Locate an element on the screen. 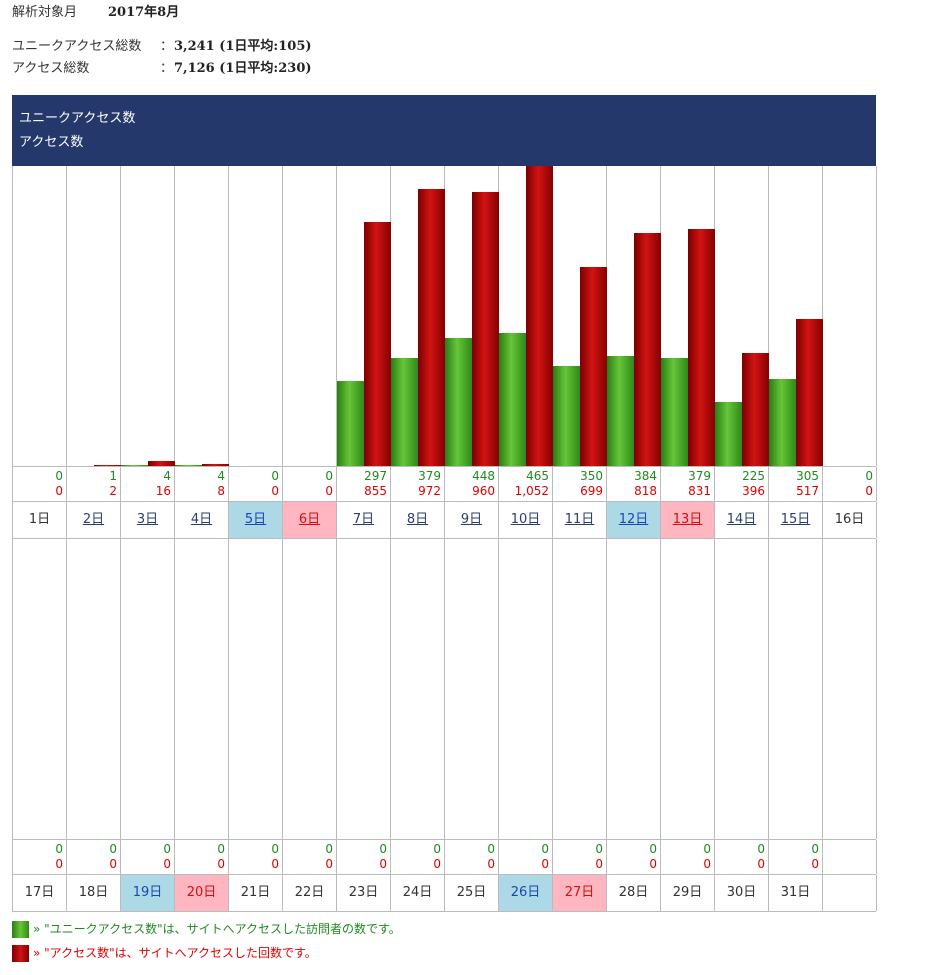 This screenshot has height=975, width=949. day-label: 2日 is located at coordinates (93, 519).